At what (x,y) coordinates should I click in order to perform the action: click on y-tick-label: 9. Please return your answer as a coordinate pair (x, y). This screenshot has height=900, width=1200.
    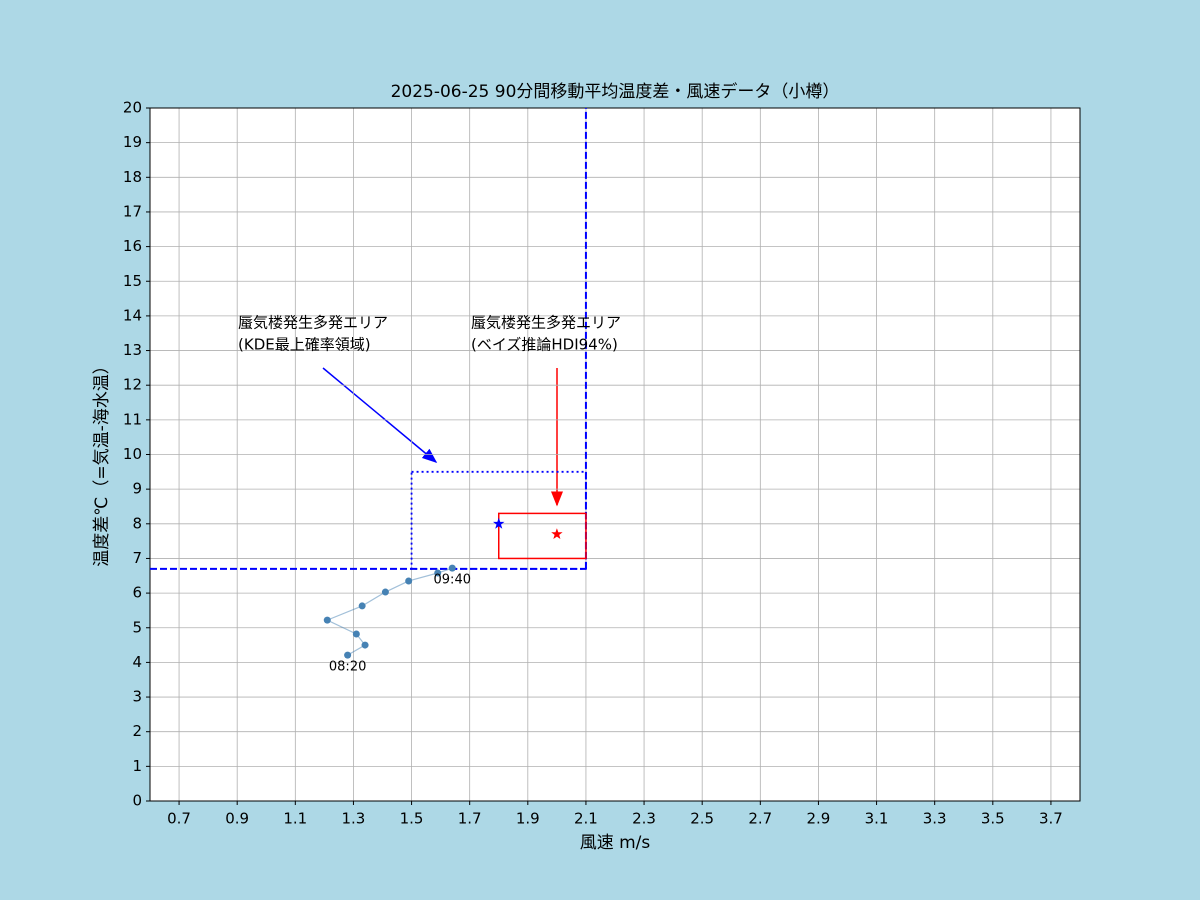
    Looking at the image, I should click on (137, 489).